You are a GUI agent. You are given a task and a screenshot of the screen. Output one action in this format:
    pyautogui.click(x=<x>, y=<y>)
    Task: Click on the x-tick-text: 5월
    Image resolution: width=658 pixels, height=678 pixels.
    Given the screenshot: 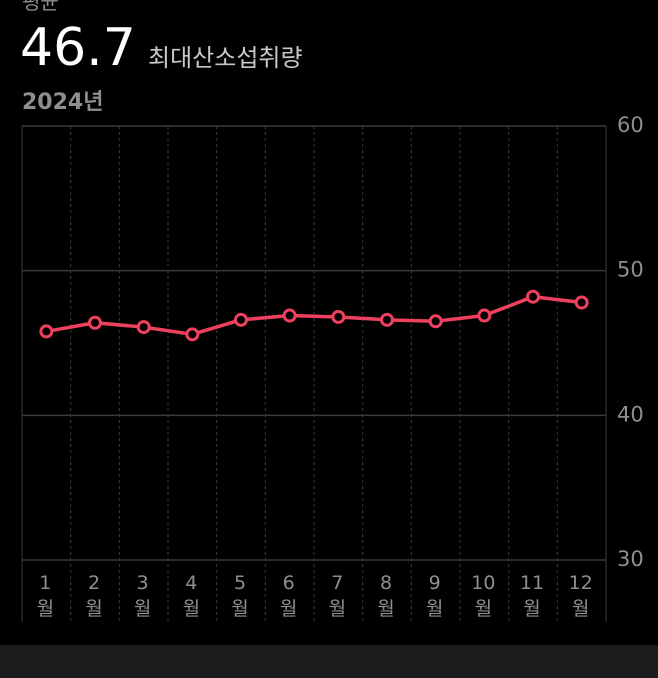 What is the action you would take?
    pyautogui.click(x=240, y=596)
    